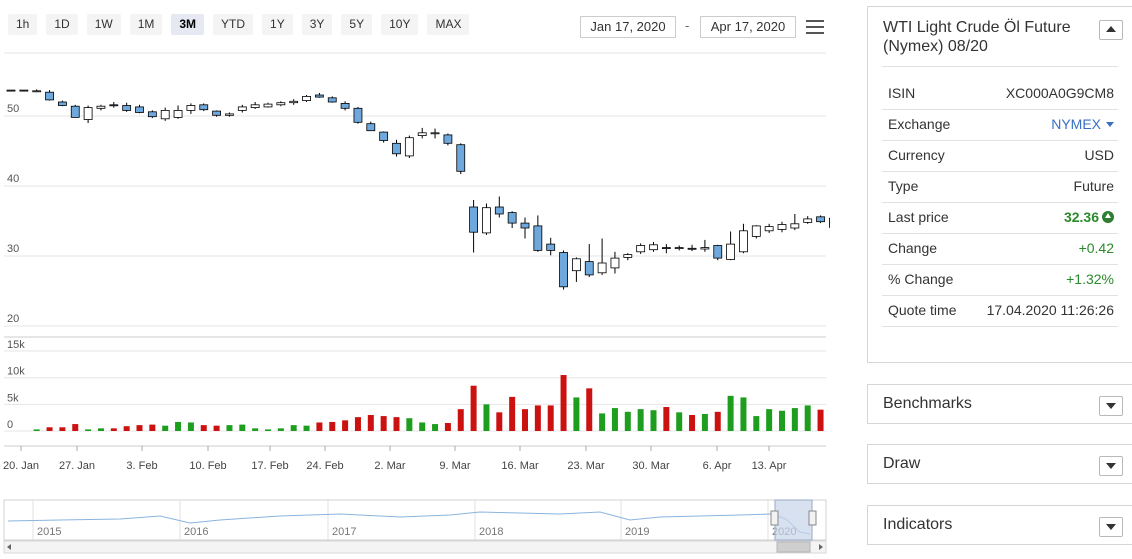 The width and height of the screenshot is (1132, 559). I want to click on navigator-handle-right, so click(812, 518).